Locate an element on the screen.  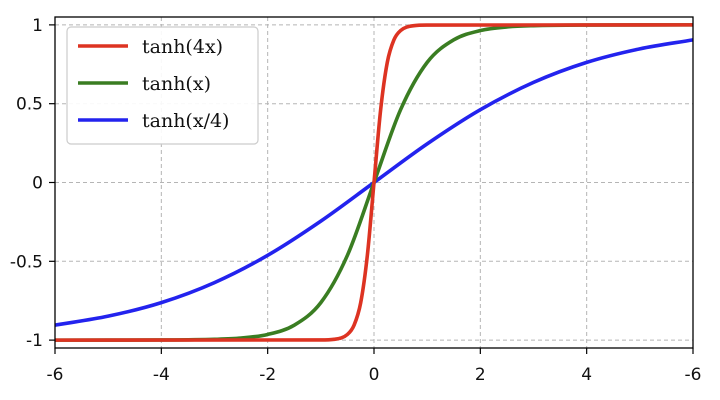
x-axis: -6 -4 -2 0 2 4 -6 is located at coordinates (374, 366).